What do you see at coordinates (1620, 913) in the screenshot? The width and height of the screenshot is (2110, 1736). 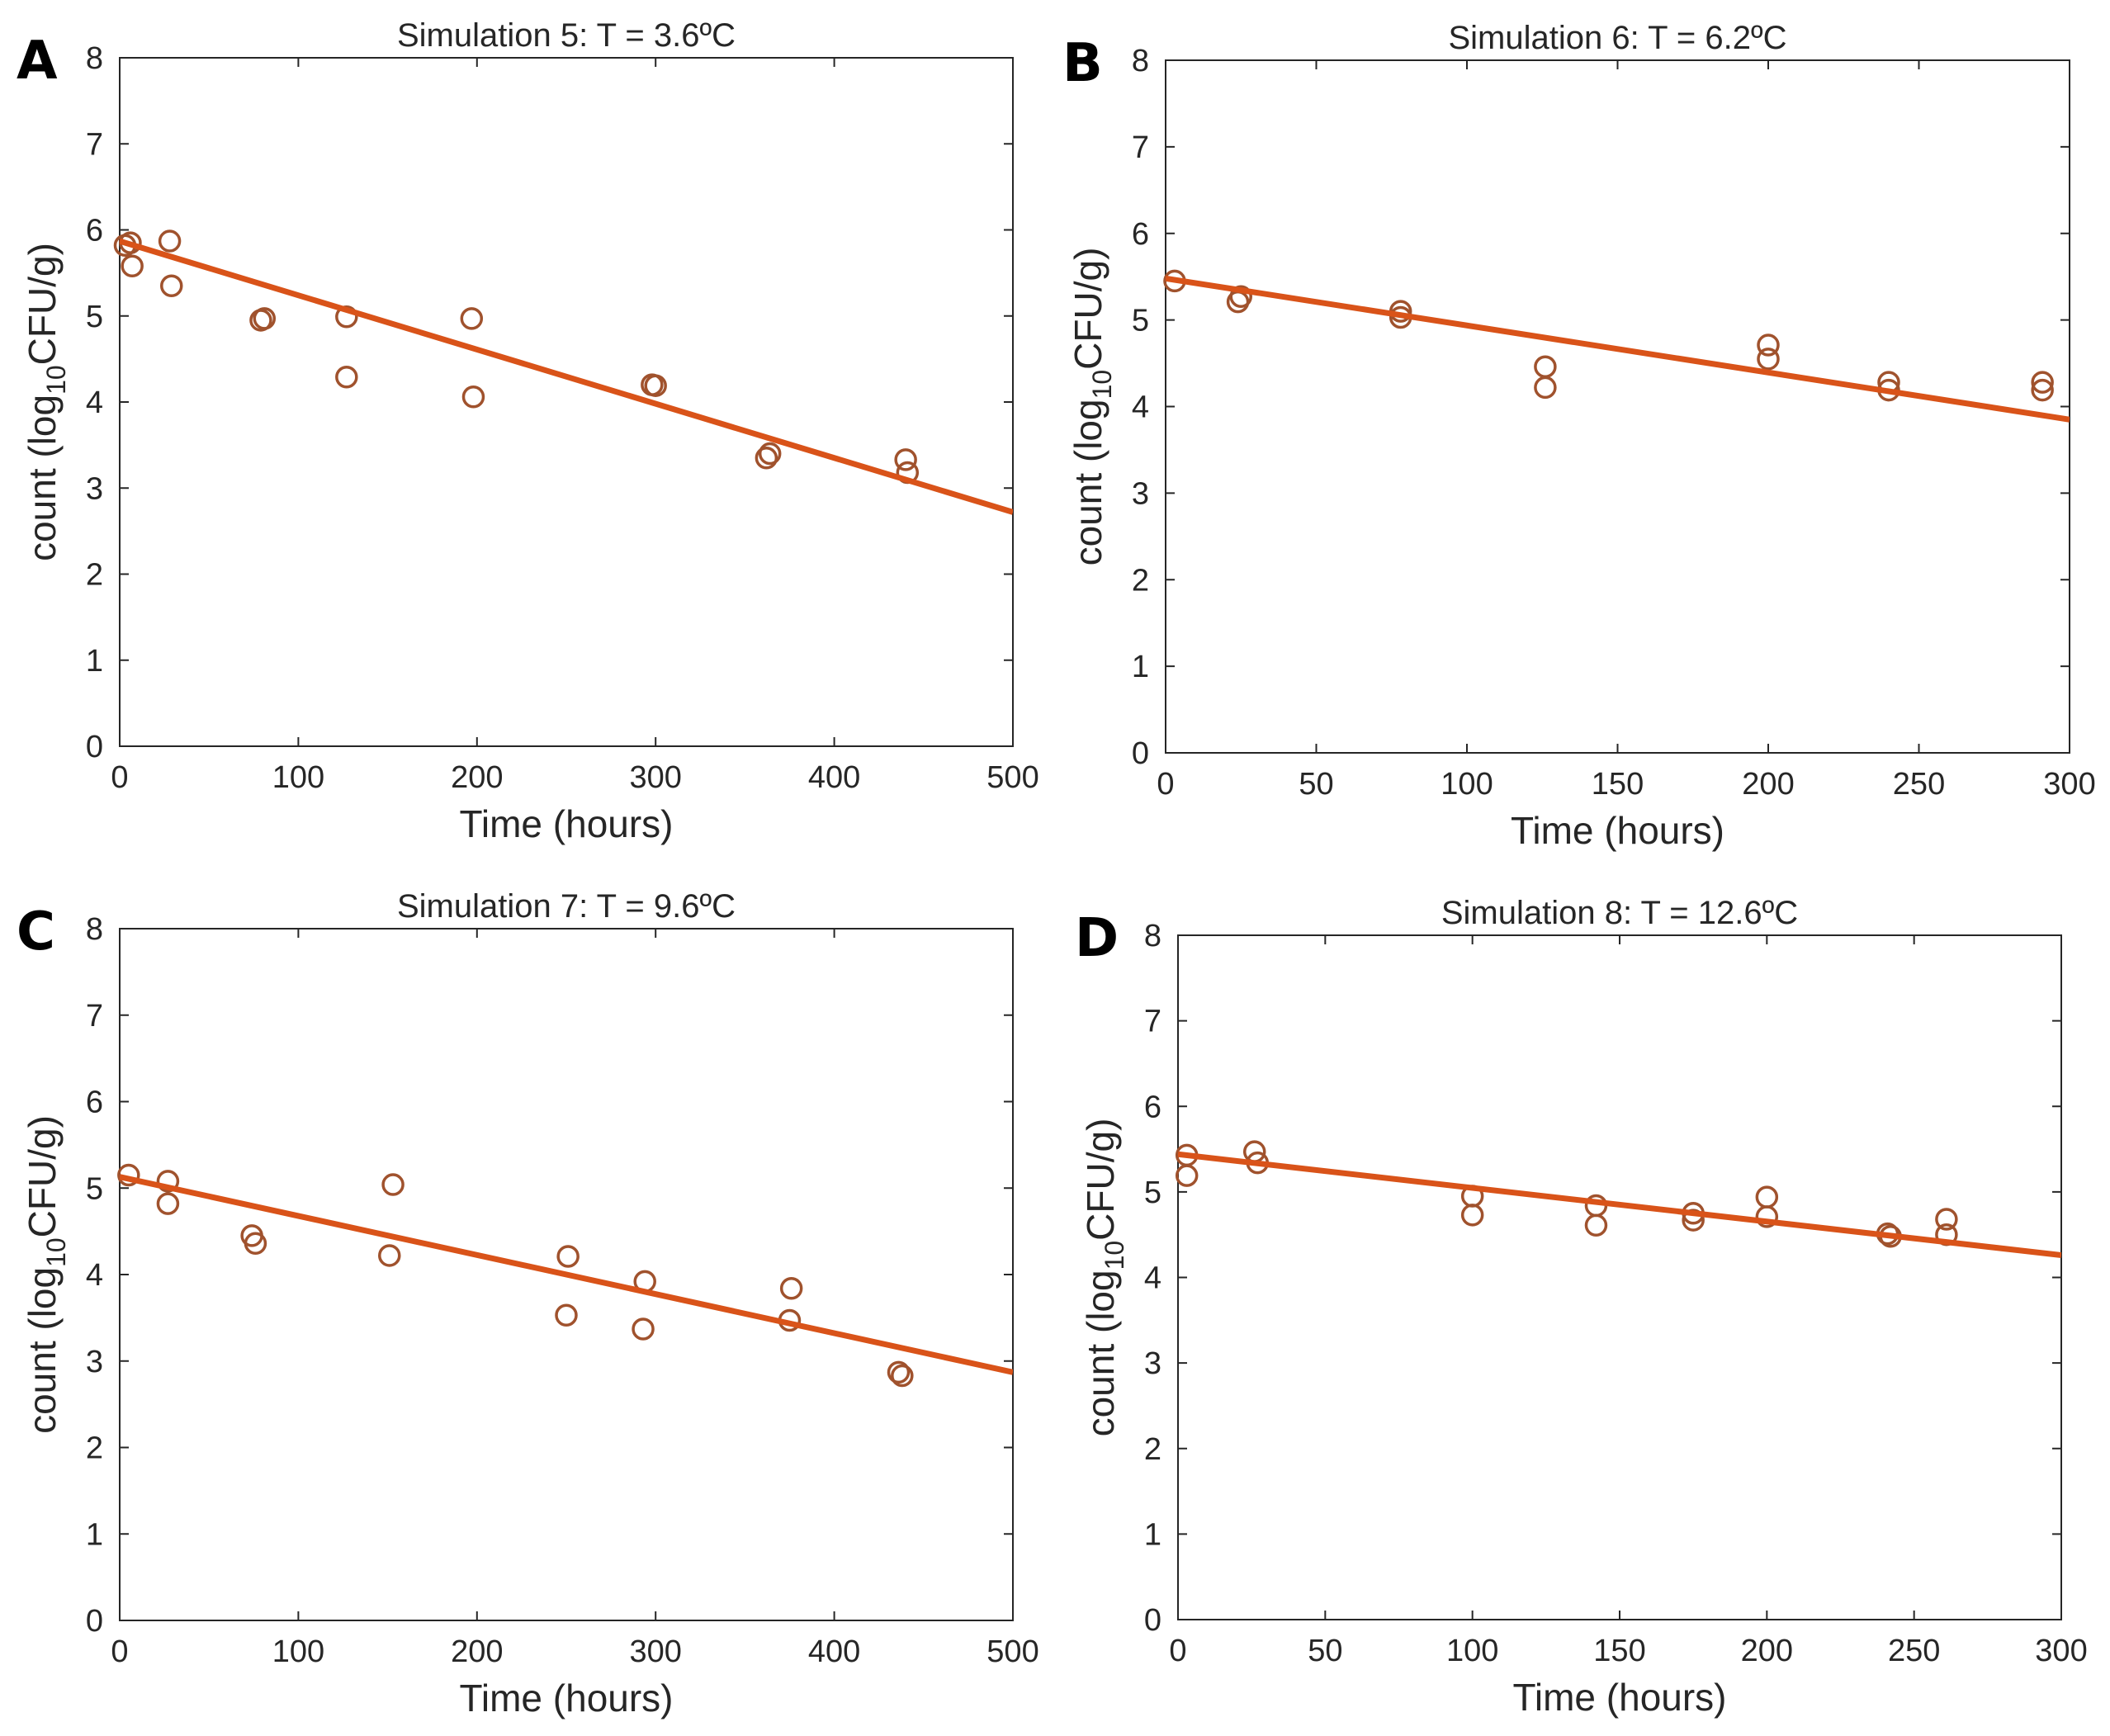 I see `chart-title: Simulation 8: T = 12.6ºC` at bounding box center [1620, 913].